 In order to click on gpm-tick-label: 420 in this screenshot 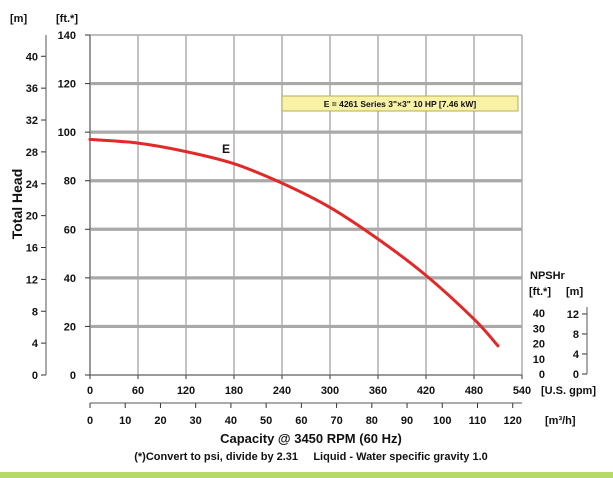, I will do `click(426, 391)`.